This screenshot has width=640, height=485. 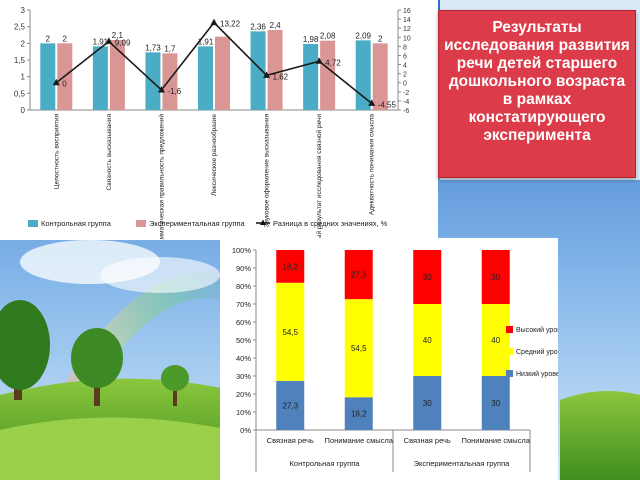 What do you see at coordinates (406, 111) in the screenshot?
I see `y2-tick-label: -6` at bounding box center [406, 111].